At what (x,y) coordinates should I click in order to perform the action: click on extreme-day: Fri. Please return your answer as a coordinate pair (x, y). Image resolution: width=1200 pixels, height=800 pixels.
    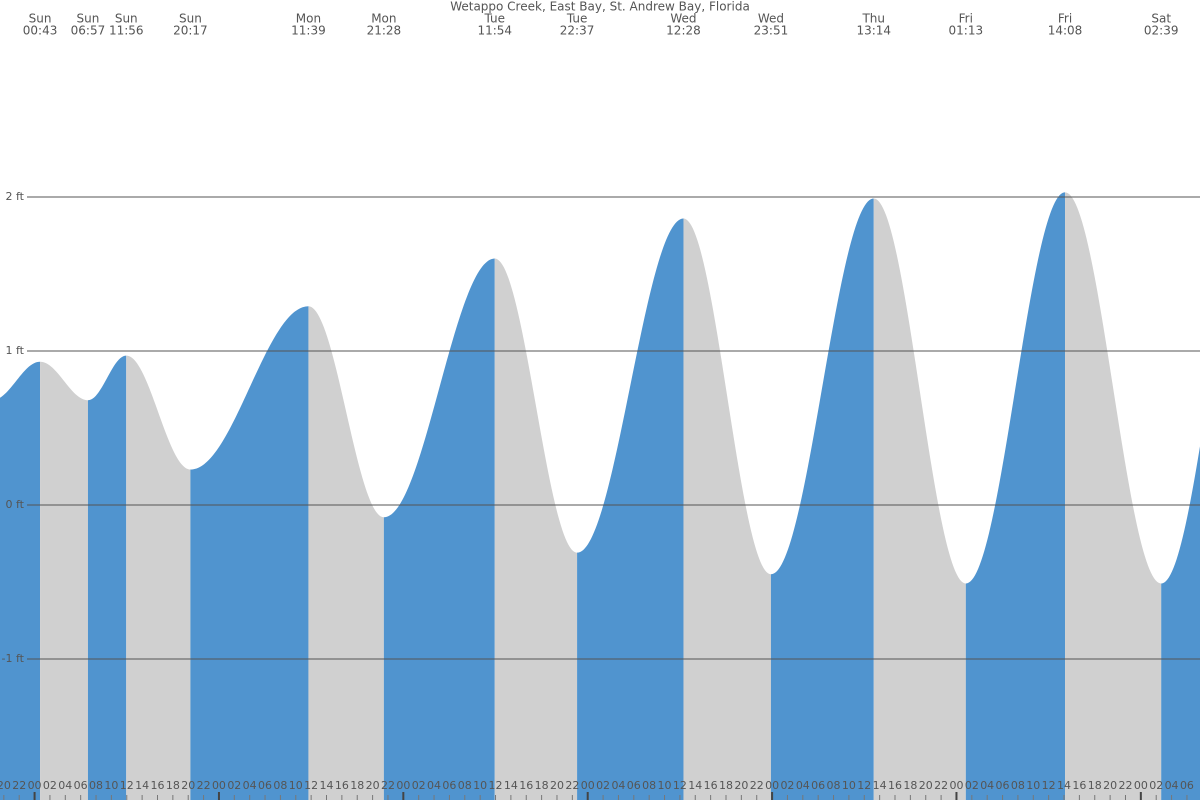
    Looking at the image, I should click on (966, 19).